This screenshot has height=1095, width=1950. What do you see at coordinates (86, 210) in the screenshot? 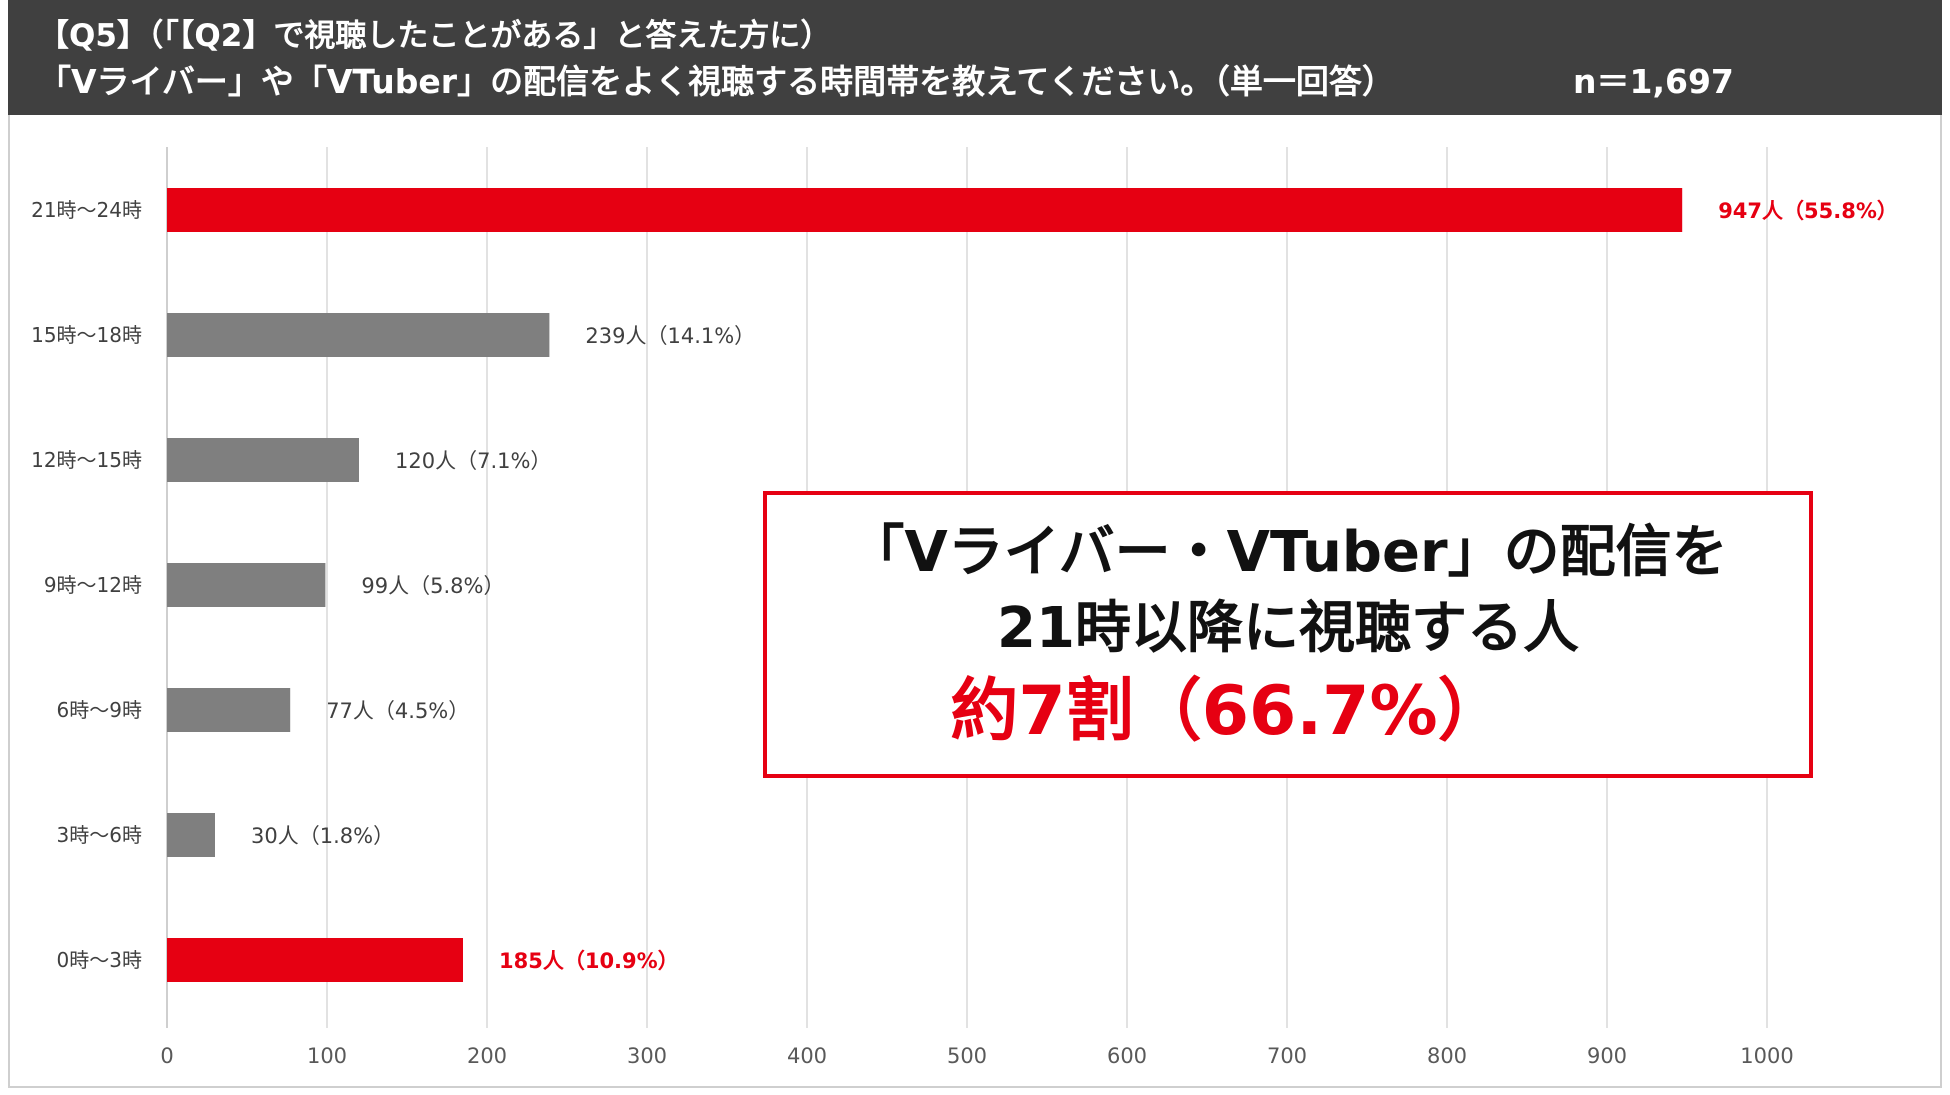
I see `category-label: 21時～24時` at bounding box center [86, 210].